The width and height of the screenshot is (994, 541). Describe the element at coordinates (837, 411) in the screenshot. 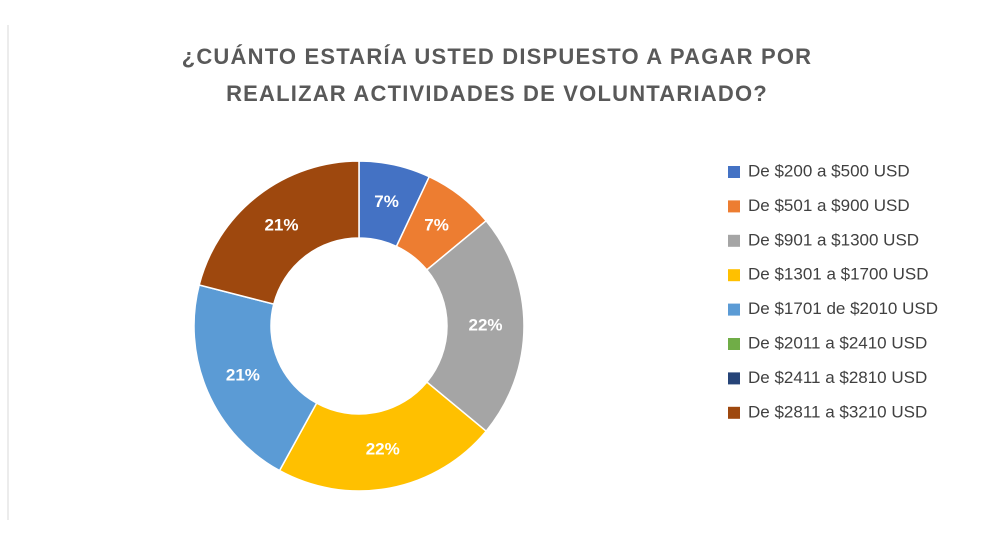

I see `legend-label: De $2811 a $3210 USD` at that location.